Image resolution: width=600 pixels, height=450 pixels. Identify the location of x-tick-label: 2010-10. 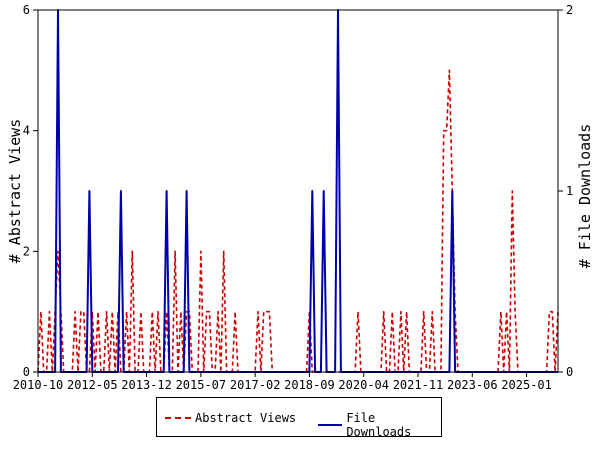
(38, 385).